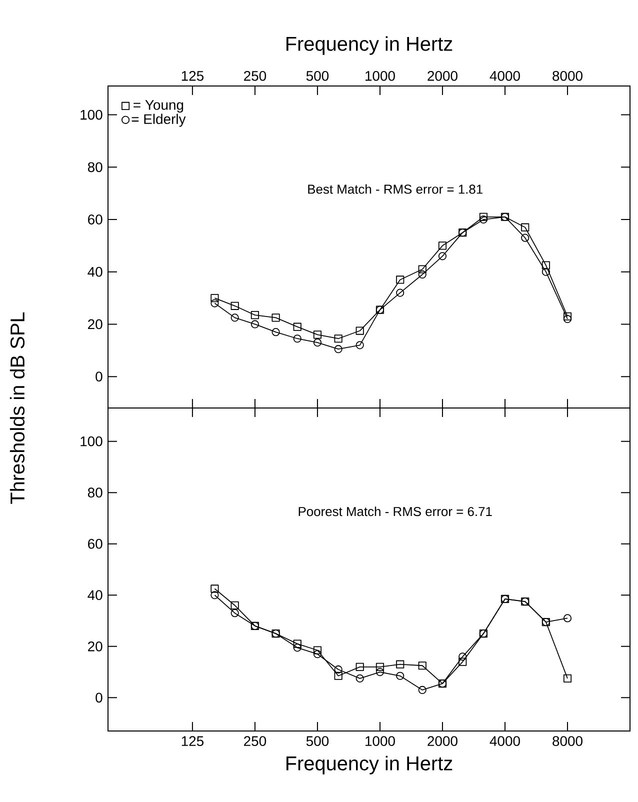 The height and width of the screenshot is (802, 638). What do you see at coordinates (159, 120) in the screenshot?
I see `legend-label: = Elderly` at bounding box center [159, 120].